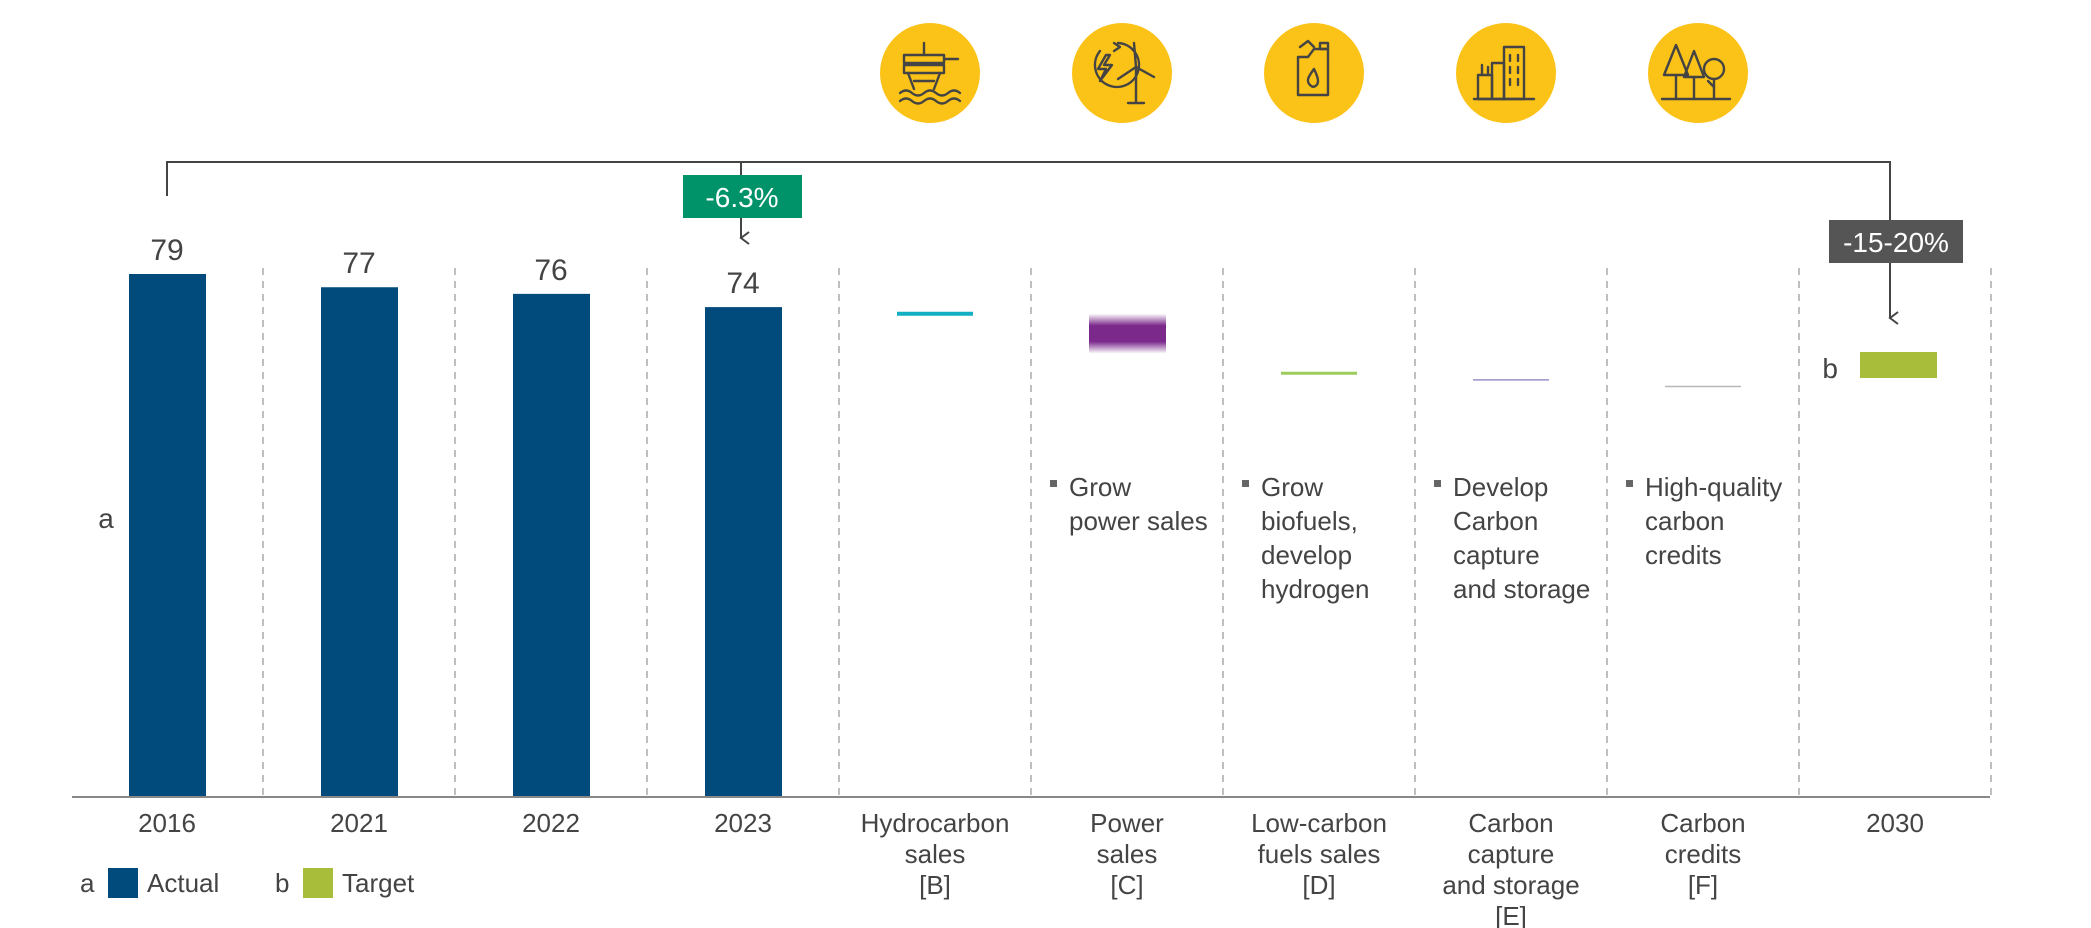 This screenshot has height=928, width=2091. Describe the element at coordinates (1127, 854) in the screenshot. I see `x-tick-label: Power sales [C]` at that location.